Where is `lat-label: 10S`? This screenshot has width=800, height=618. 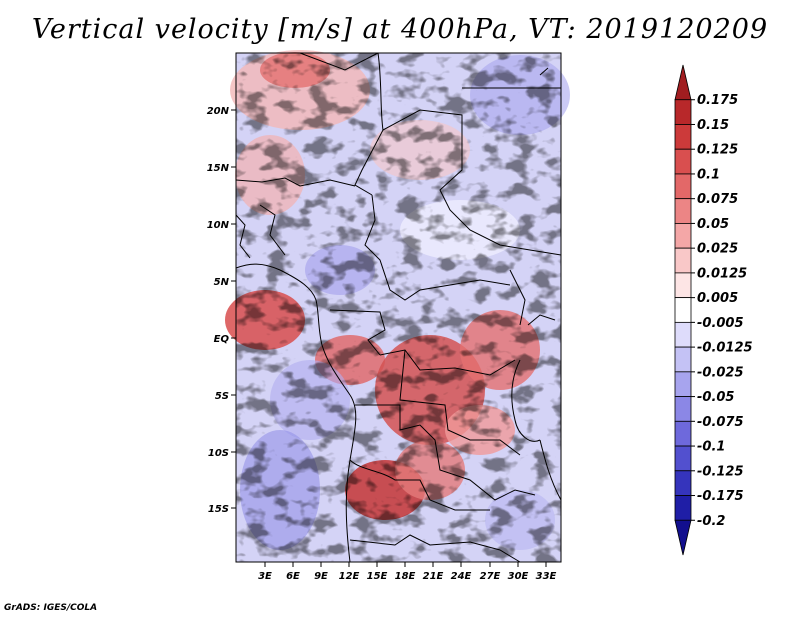 lat-label: 10S is located at coordinates (218, 453).